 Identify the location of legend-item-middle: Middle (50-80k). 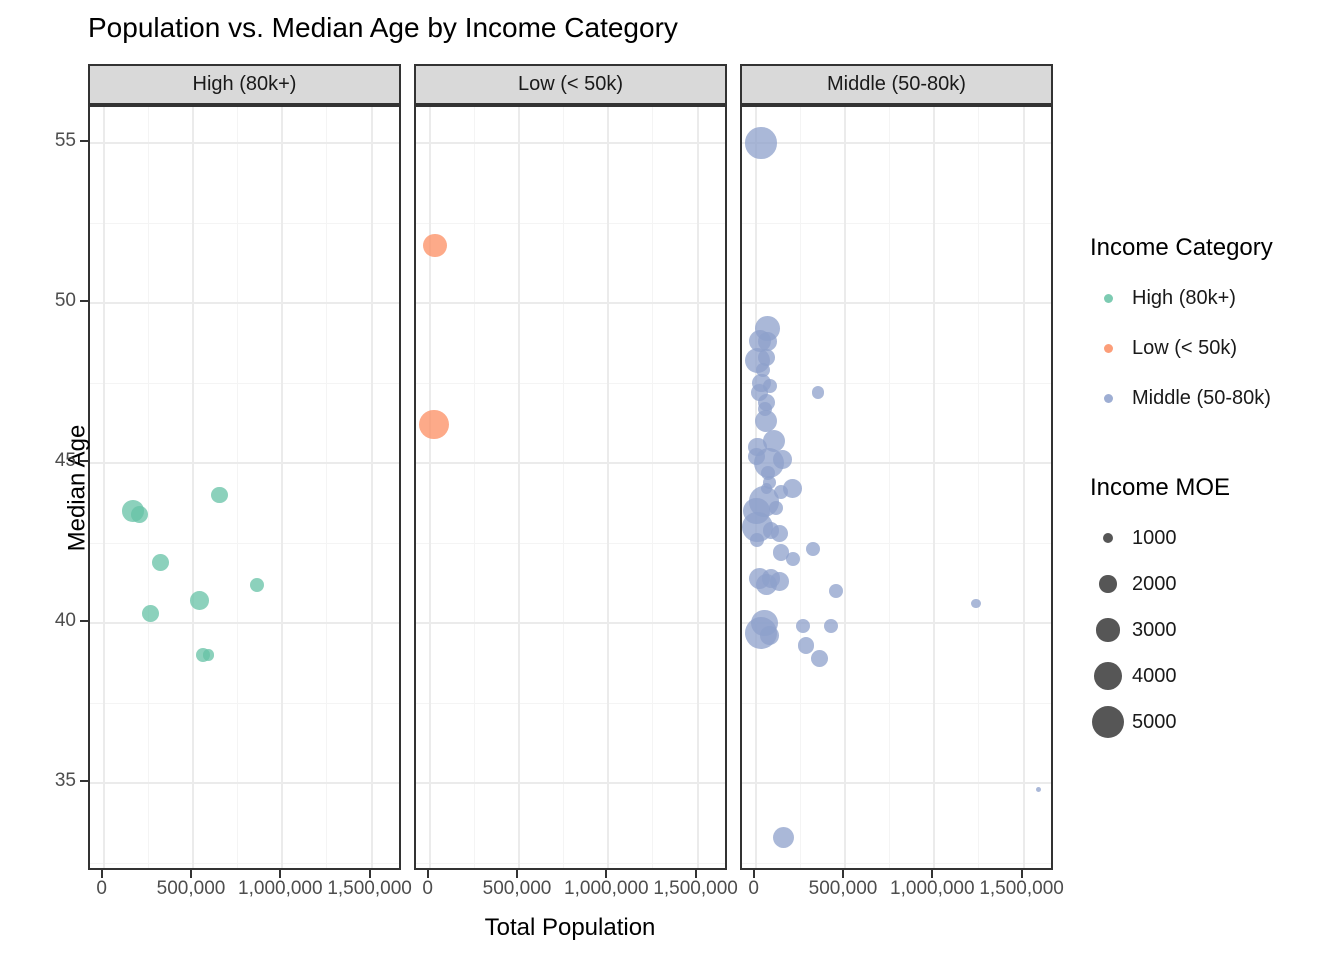
(1215, 398).